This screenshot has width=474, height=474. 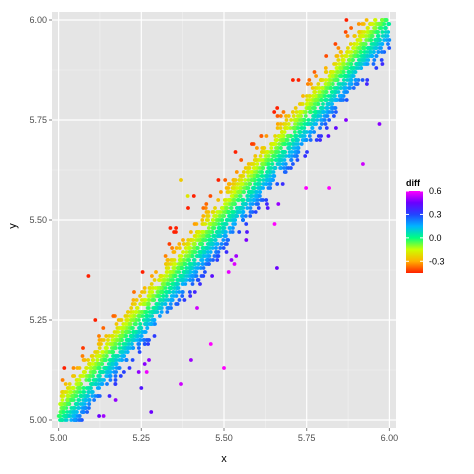 What do you see at coordinates (151, 412) in the screenshot?
I see `outlier-point` at bounding box center [151, 412].